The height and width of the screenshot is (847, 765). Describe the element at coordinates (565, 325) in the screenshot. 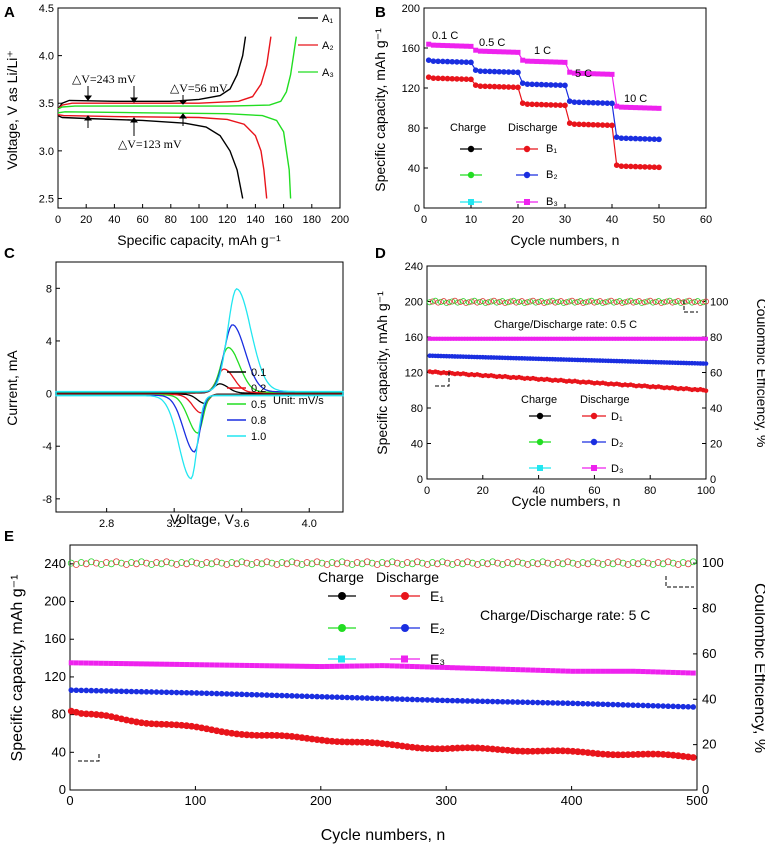

I see `rate-text-d: Charge/Discharge rate: 0.5 C` at that location.